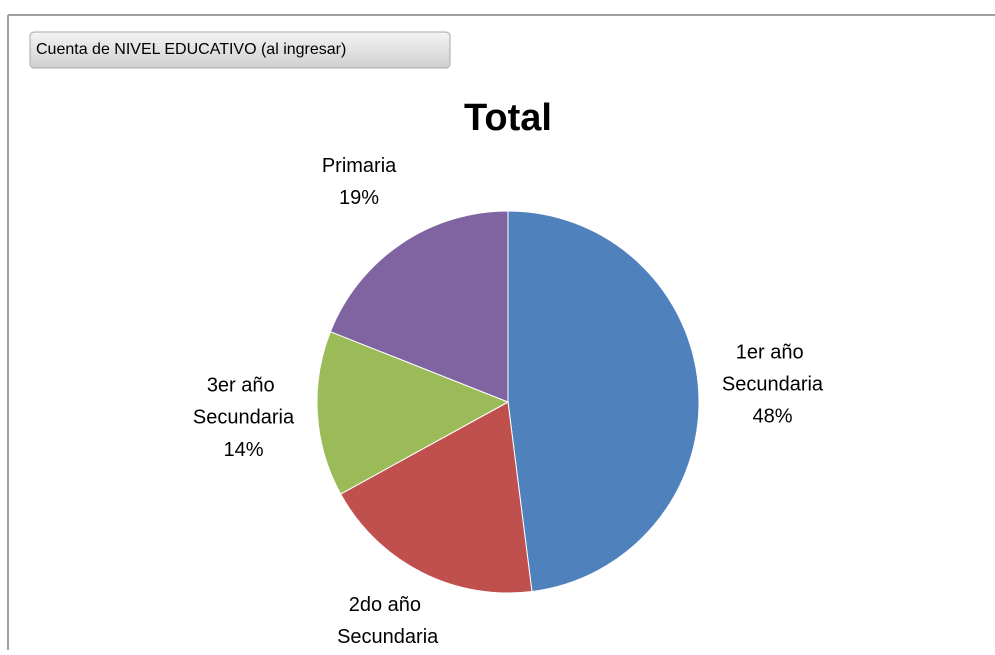  I want to click on data-label-value: 48%, so click(772, 417).